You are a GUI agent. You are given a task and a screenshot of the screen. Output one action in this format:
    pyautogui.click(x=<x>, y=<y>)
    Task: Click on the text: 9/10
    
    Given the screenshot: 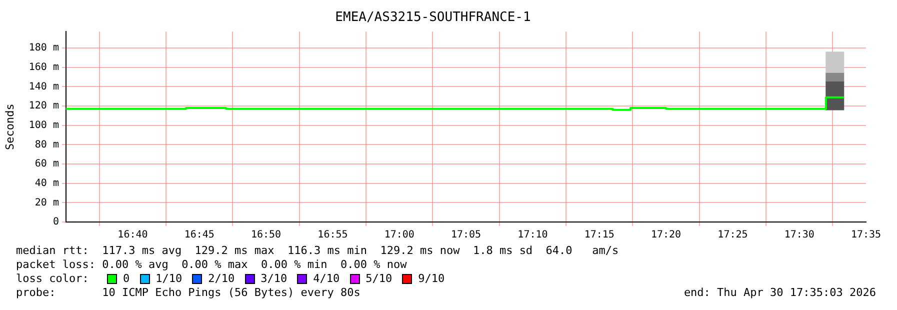 What is the action you would take?
    pyautogui.click(x=431, y=279)
    